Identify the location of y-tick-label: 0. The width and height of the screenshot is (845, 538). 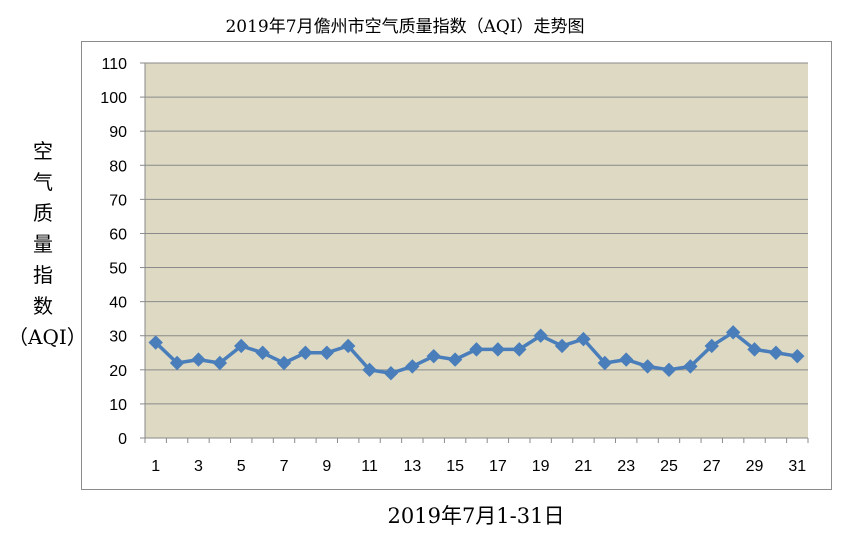
(122, 439).